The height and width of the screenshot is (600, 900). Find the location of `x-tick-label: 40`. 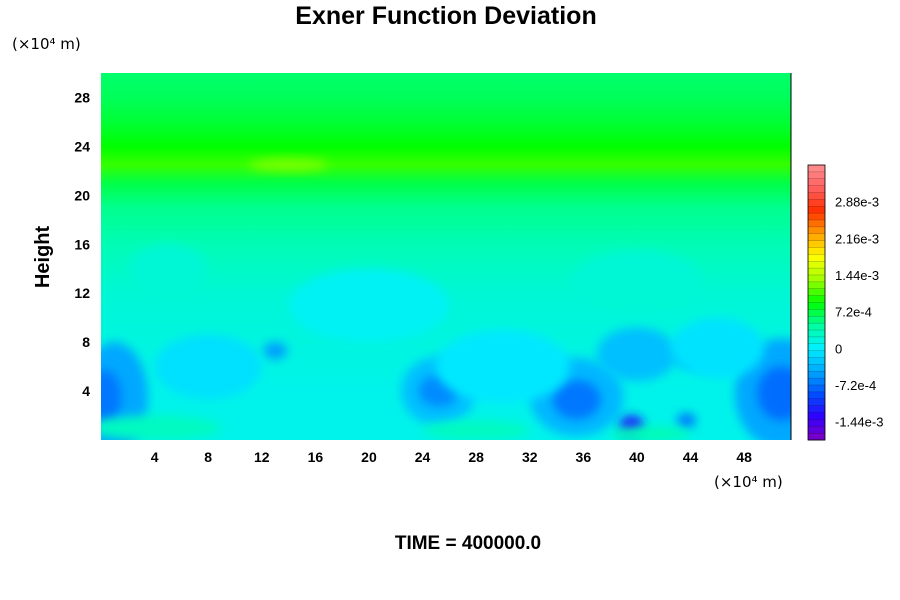

x-tick-label: 40 is located at coordinates (637, 457).